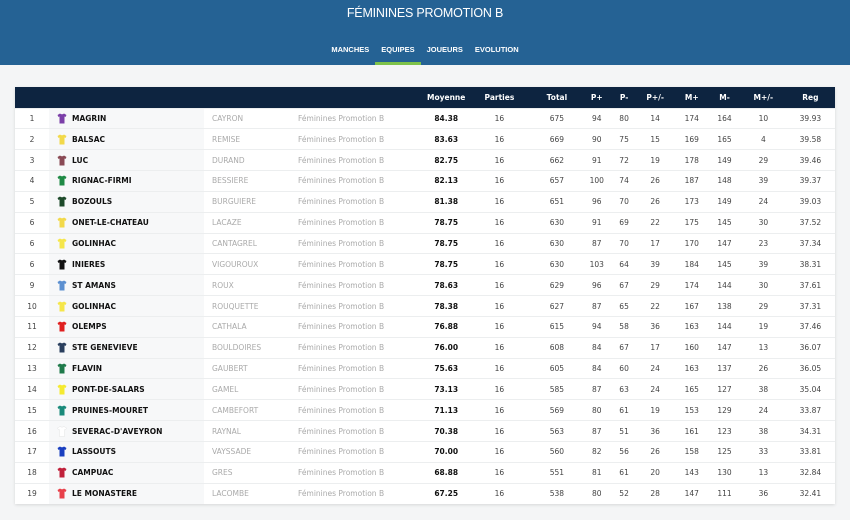  I want to click on team-cell: ST AMANS, so click(126, 285).